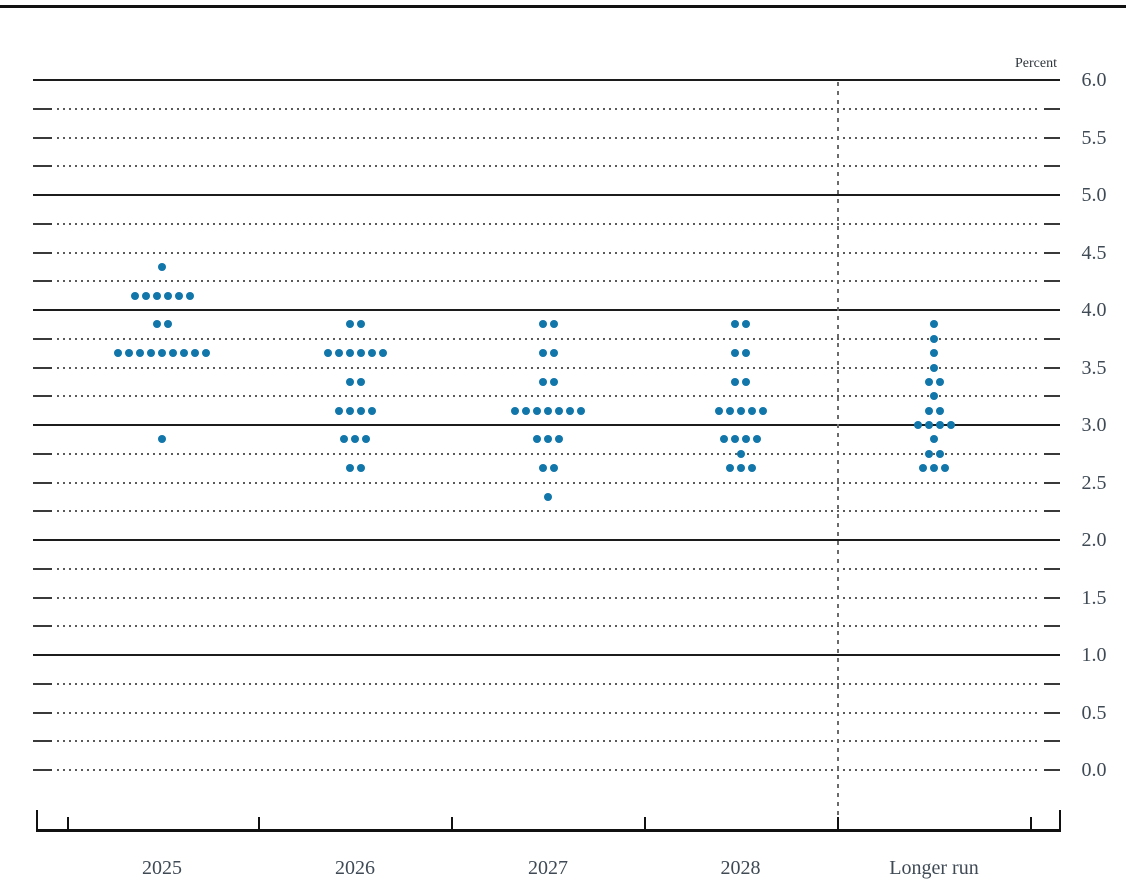 This screenshot has height=896, width=1126. What do you see at coordinates (928, 453) in the screenshot?
I see `projection-dot-longer-run-2.75` at bounding box center [928, 453].